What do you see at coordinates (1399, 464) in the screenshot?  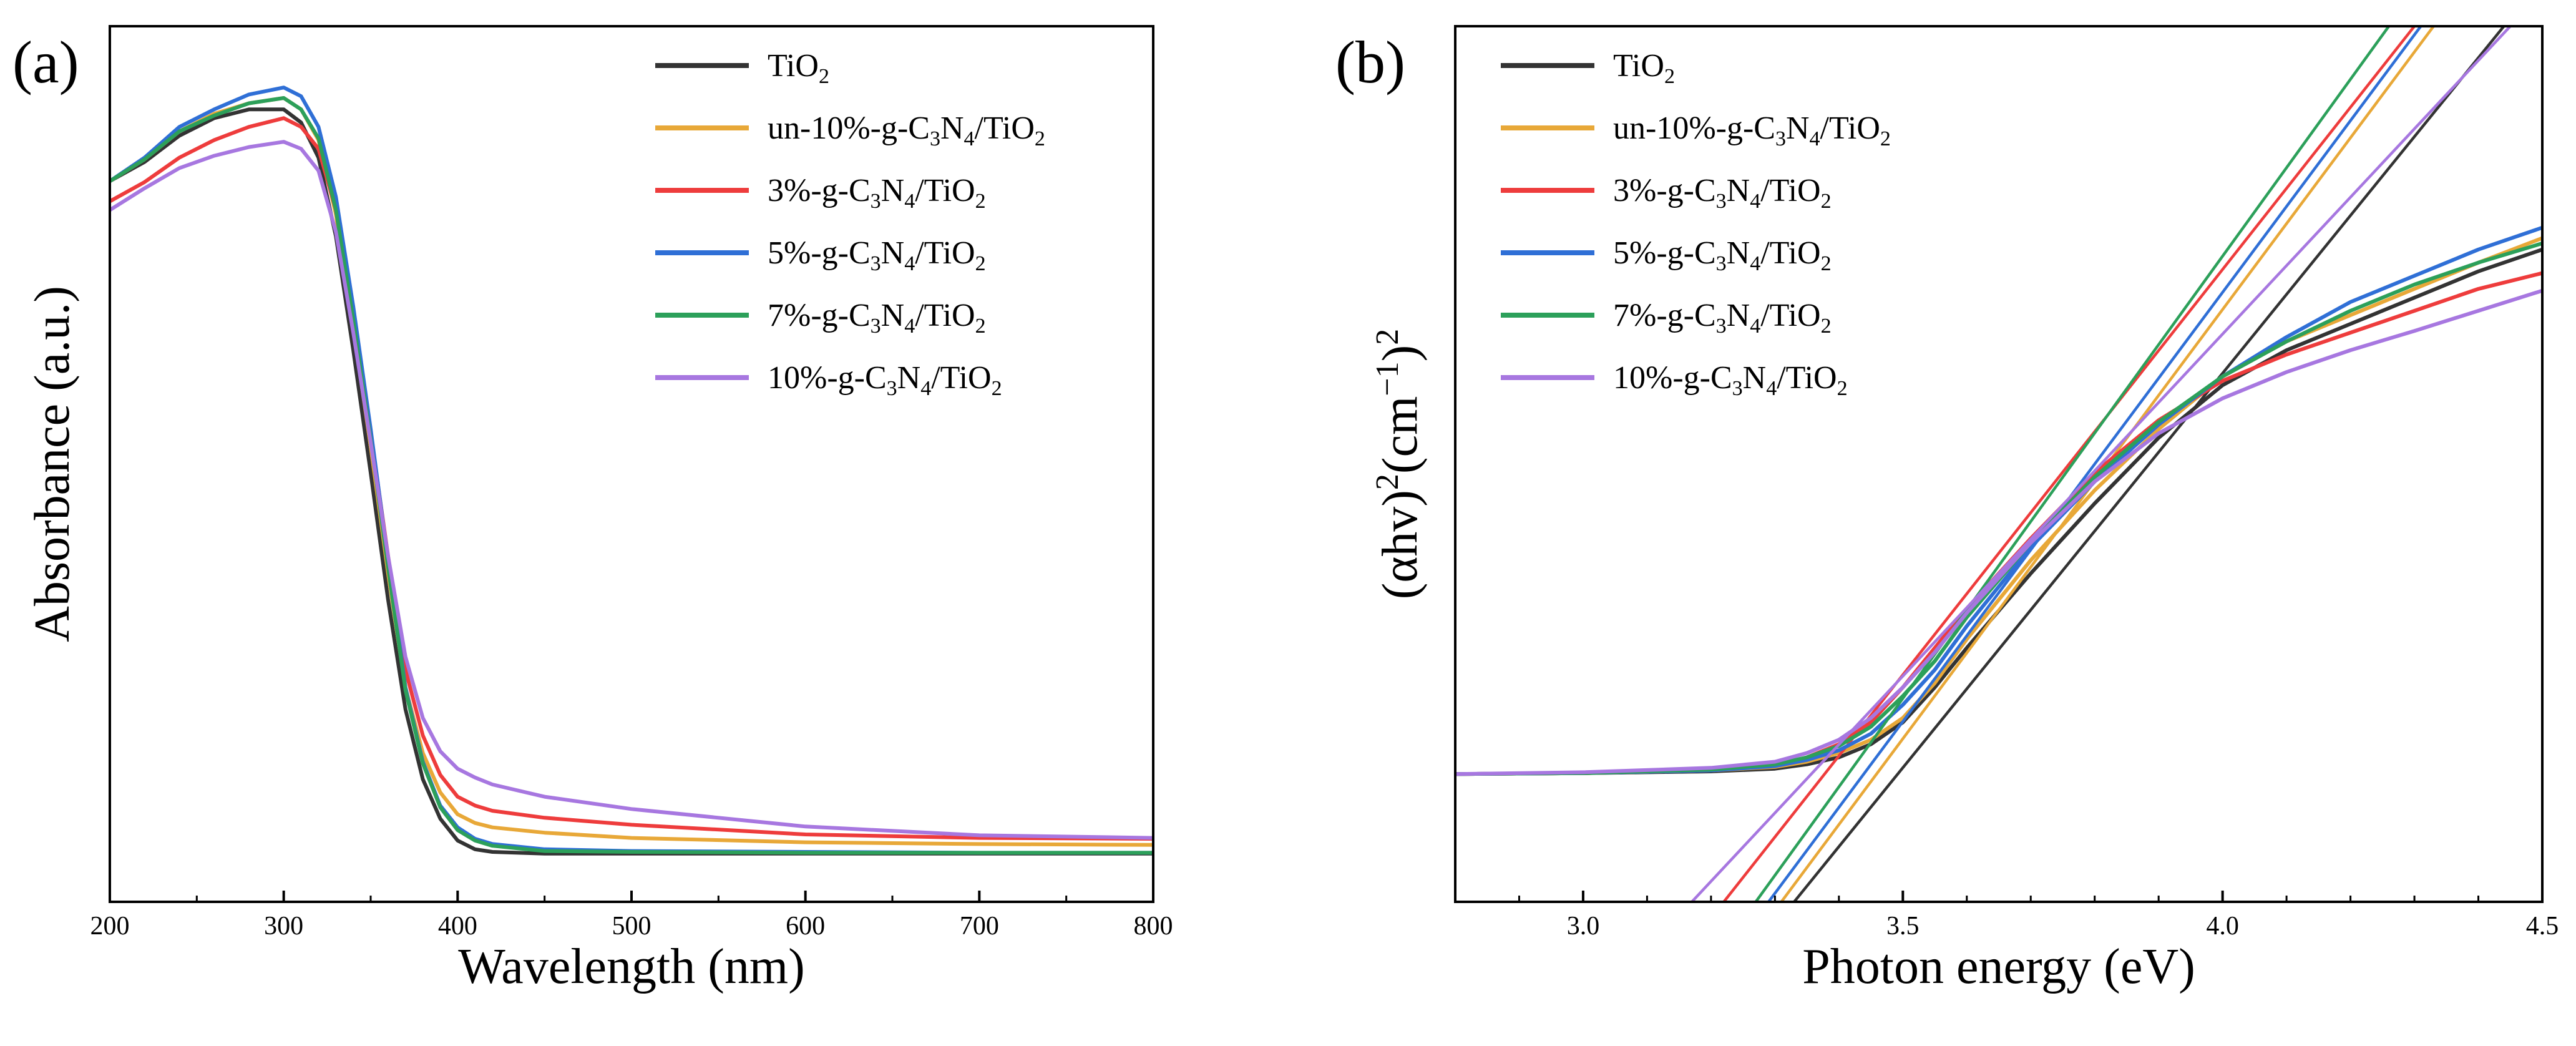 I see `y-axis-label: (αhv)2(cm−1)2` at bounding box center [1399, 464].